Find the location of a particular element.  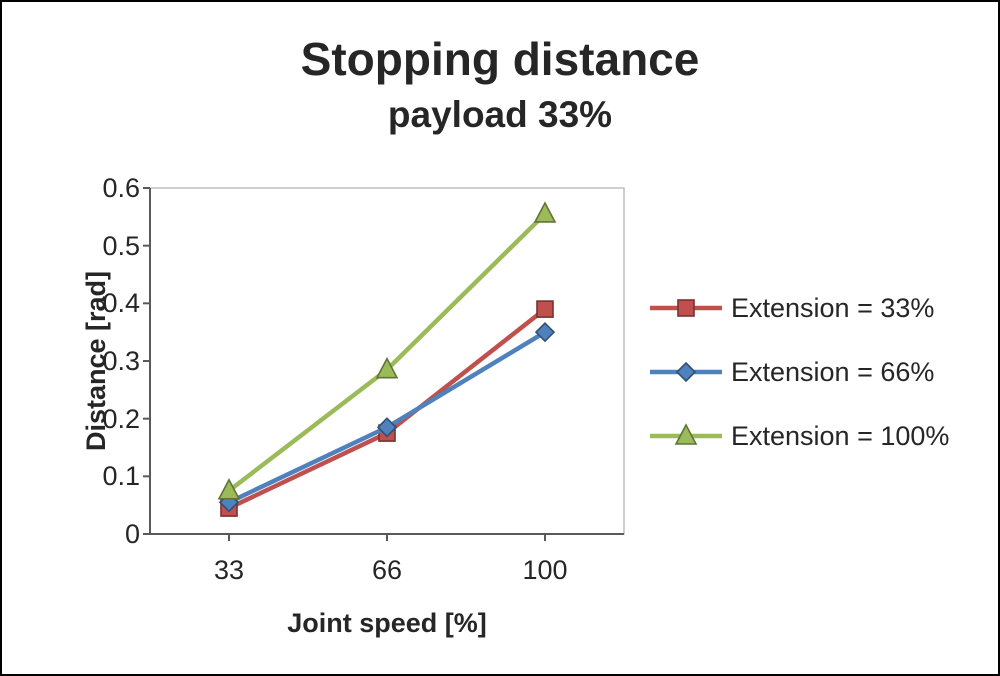

y-tick-label: 0.2 is located at coordinates (121, 419).